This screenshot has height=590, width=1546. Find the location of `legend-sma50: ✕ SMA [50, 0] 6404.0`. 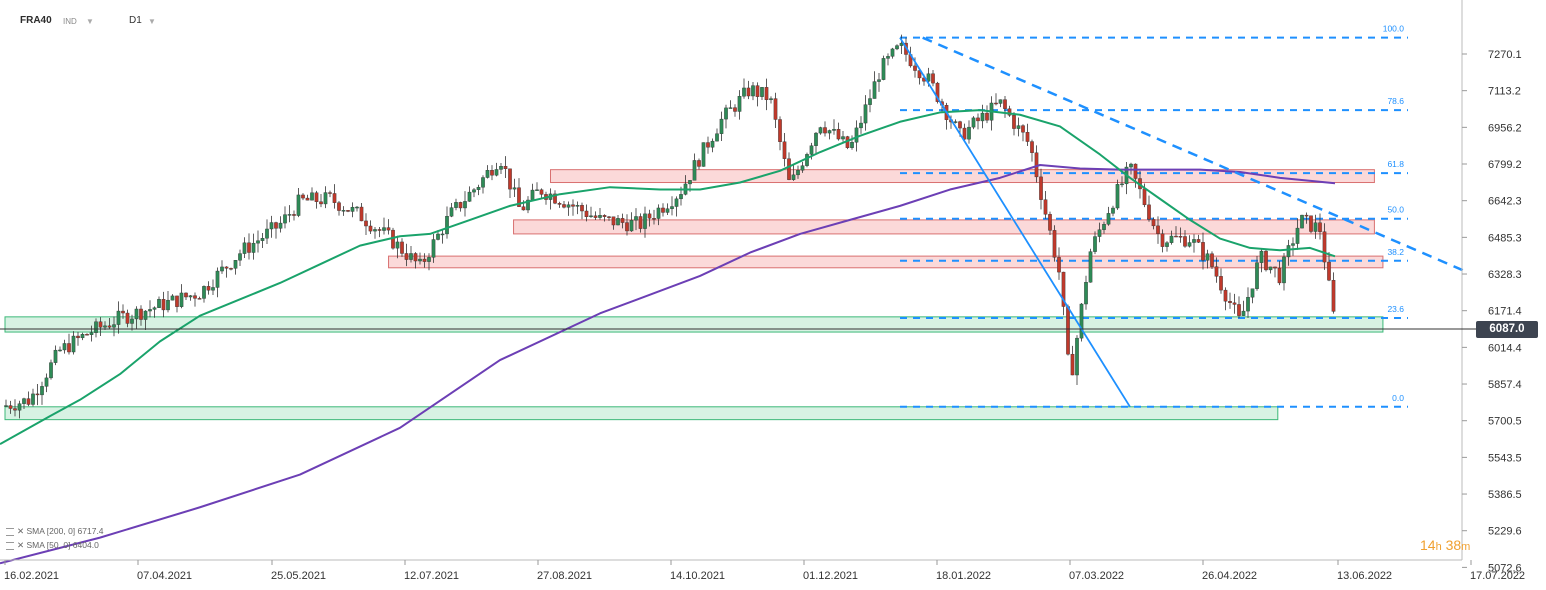

legend-sma50: ✕ SMA [50, 0] 6404.0 is located at coordinates (52, 545).